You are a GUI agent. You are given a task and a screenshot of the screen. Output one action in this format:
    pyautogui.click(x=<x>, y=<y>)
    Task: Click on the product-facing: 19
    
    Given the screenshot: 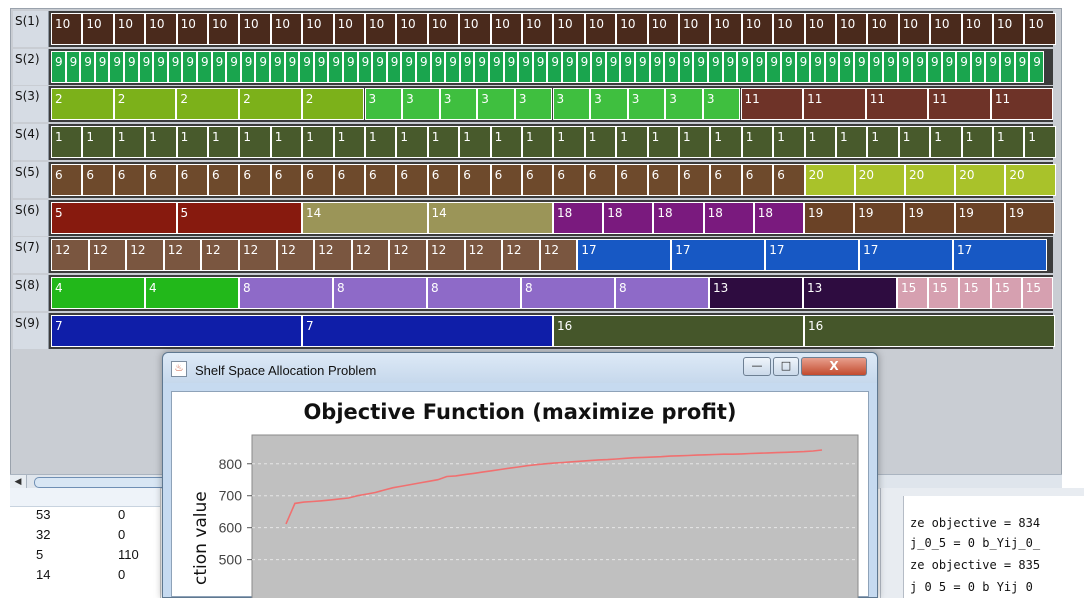 What is the action you would take?
    pyautogui.click(x=1029, y=217)
    